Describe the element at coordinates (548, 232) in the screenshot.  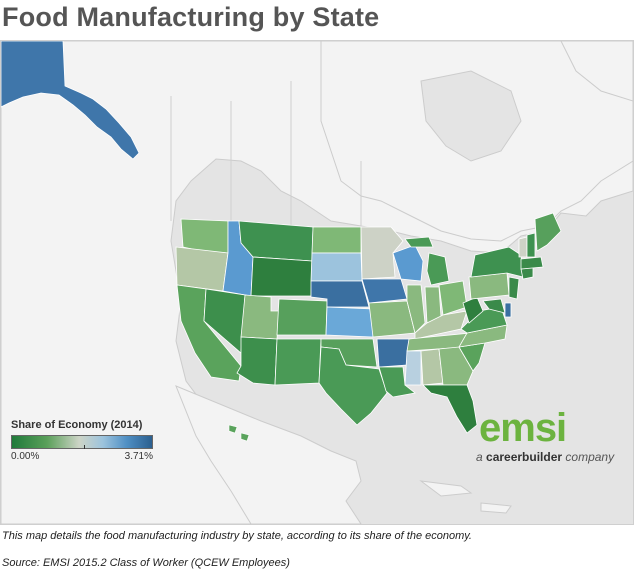
I see `state-maine` at that location.